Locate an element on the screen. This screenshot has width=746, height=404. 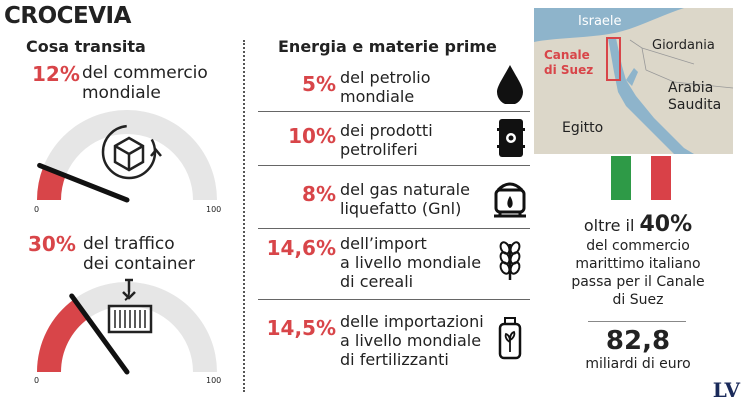
fertilizer-bag-icon is located at coordinates (510, 338).